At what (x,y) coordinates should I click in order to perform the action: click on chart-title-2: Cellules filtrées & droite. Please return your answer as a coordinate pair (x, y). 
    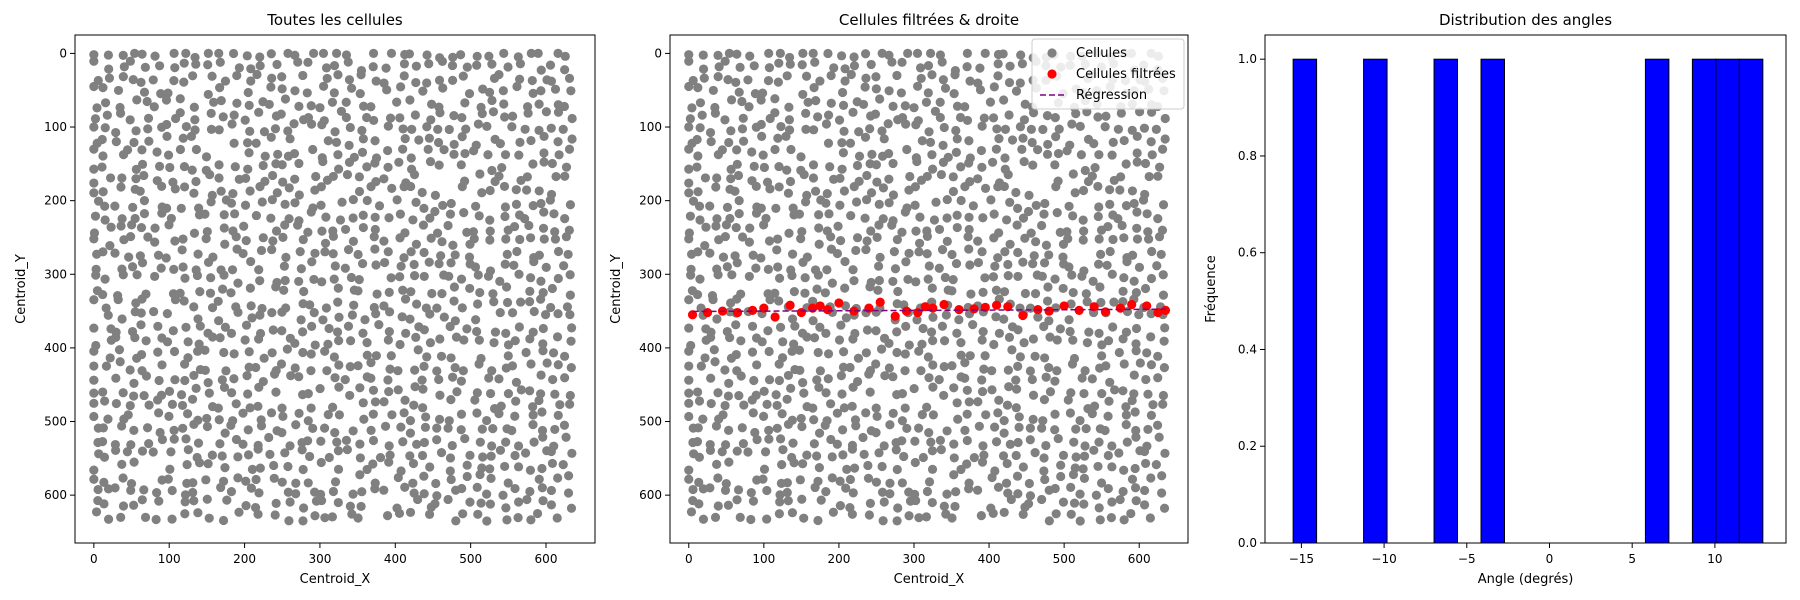
    Looking at the image, I should click on (929, 20).